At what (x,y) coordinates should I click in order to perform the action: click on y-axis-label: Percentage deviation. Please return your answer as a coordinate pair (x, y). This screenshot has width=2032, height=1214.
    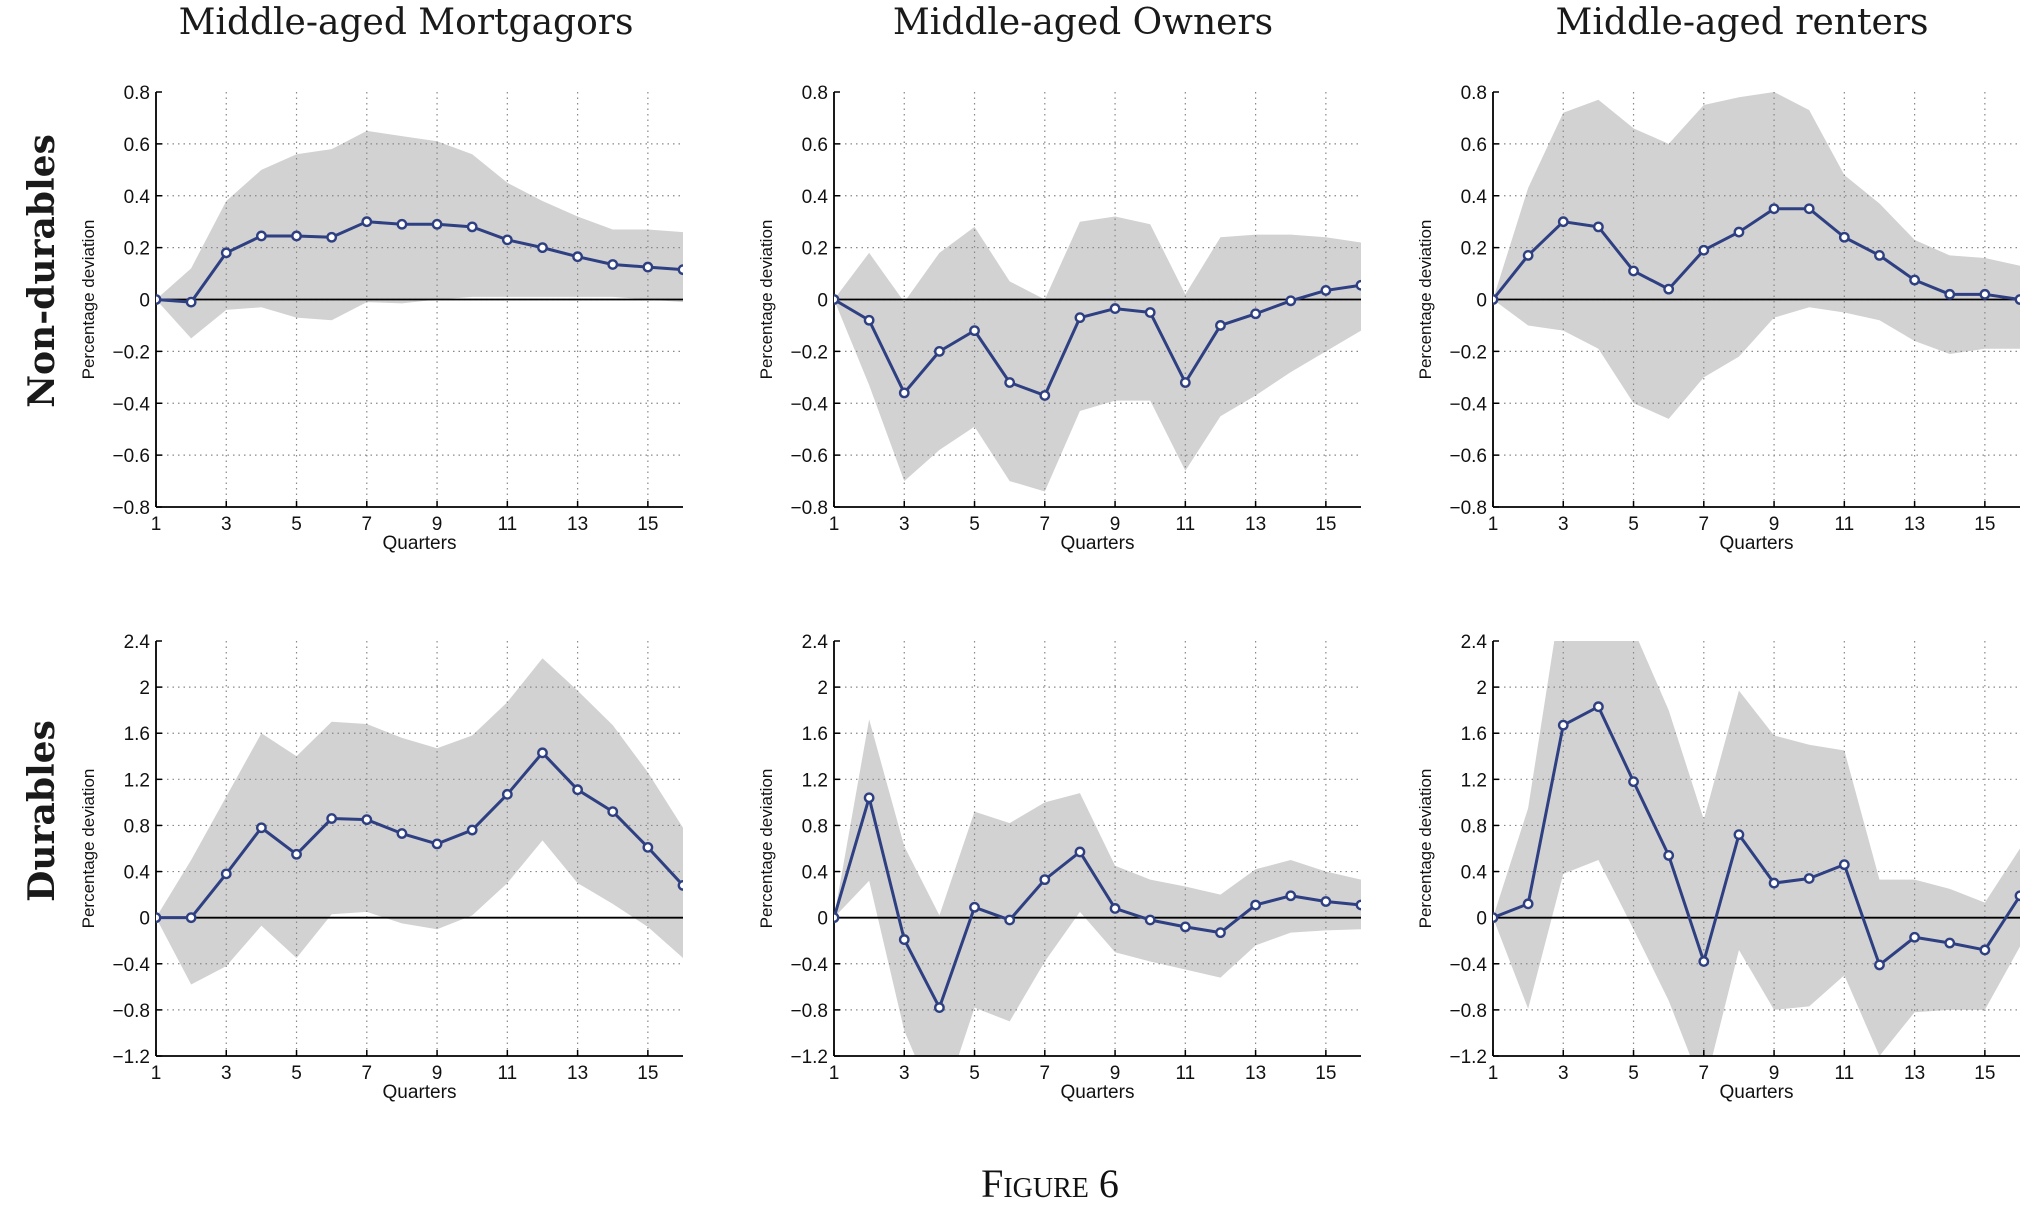
    Looking at the image, I should click on (766, 849).